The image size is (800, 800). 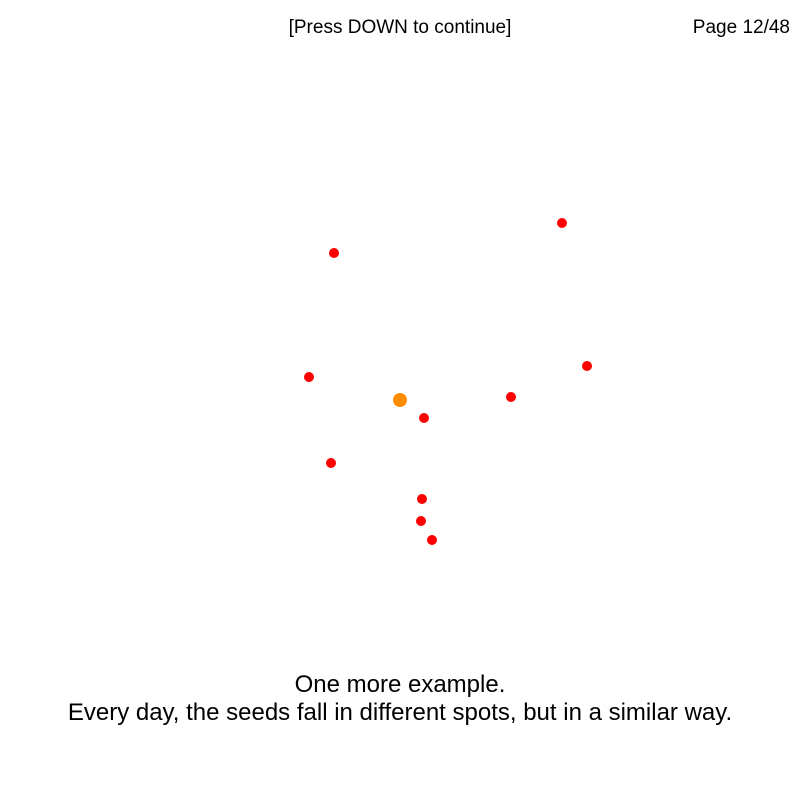 I want to click on caption-line-1: One more example., so click(x=400, y=684).